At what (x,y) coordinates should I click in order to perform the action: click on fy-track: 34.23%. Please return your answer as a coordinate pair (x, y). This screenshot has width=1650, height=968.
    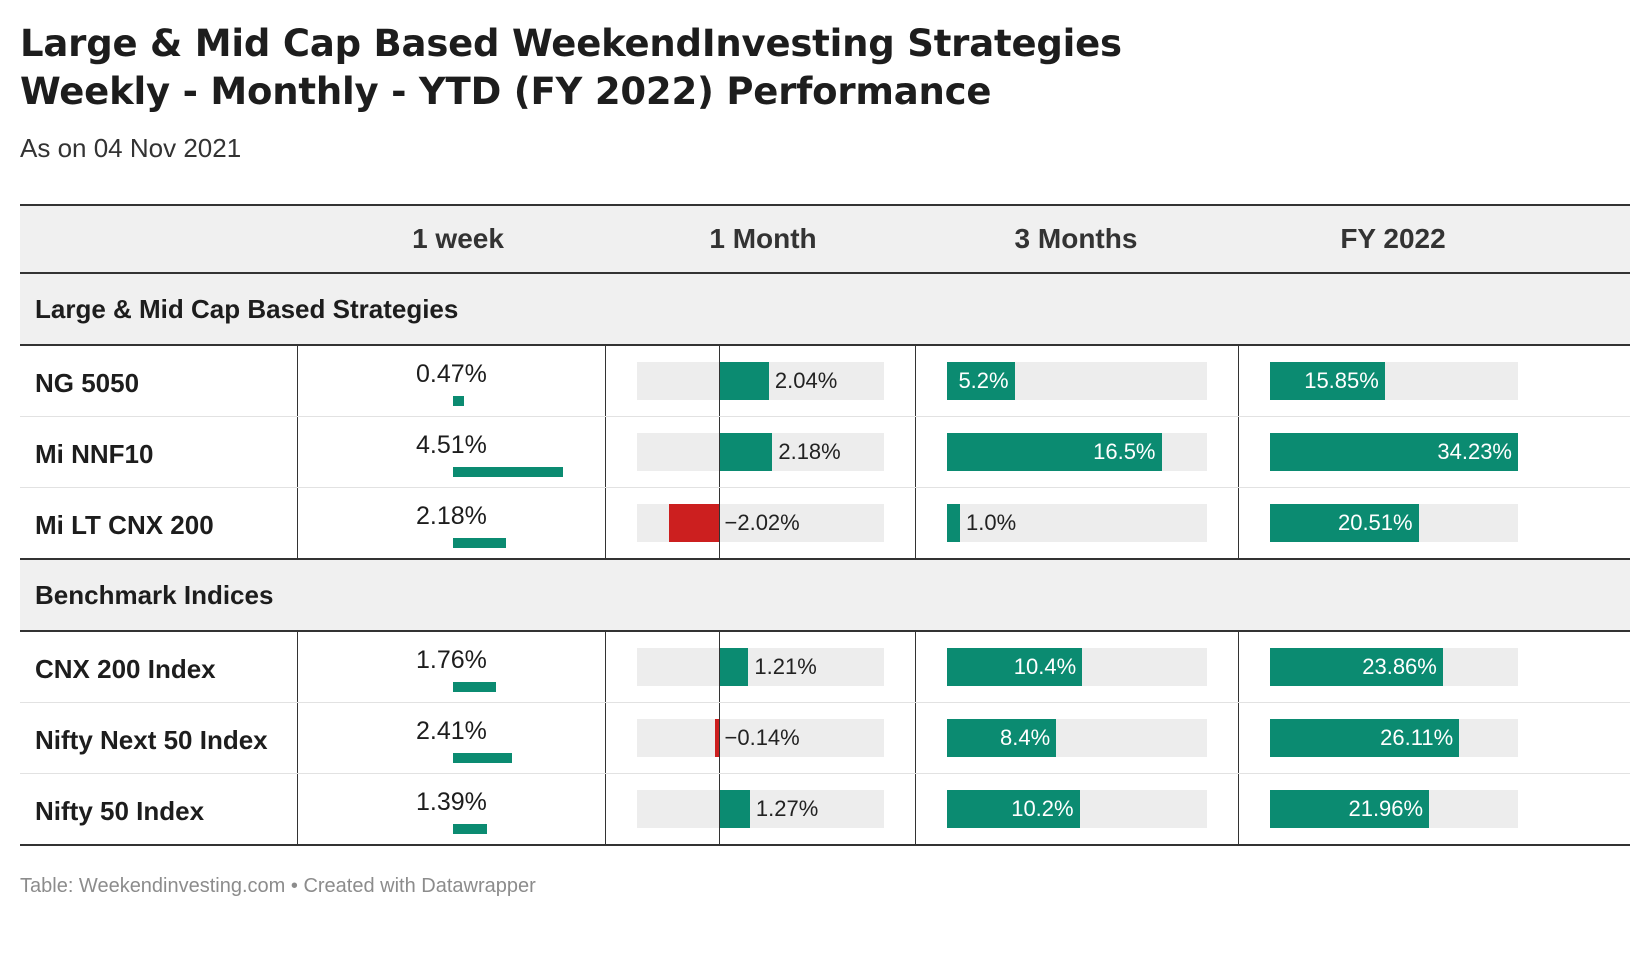
    Looking at the image, I should click on (1394, 452).